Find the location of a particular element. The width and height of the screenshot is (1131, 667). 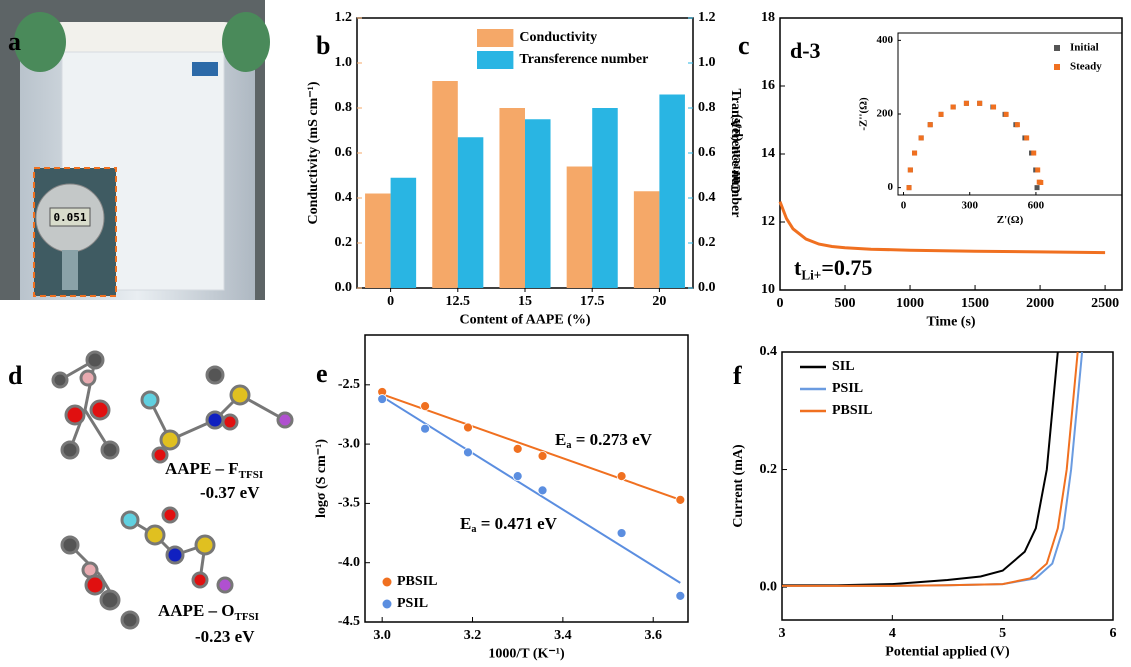

y-tick-label: 1.0 is located at coordinates (344, 62).